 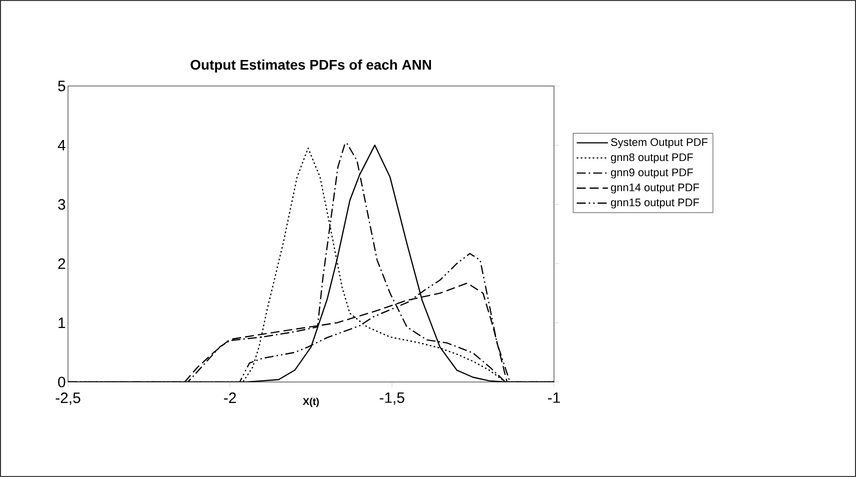 What do you see at coordinates (655, 189) in the screenshot?
I see `legend-label: gnn14 output PDF` at bounding box center [655, 189].